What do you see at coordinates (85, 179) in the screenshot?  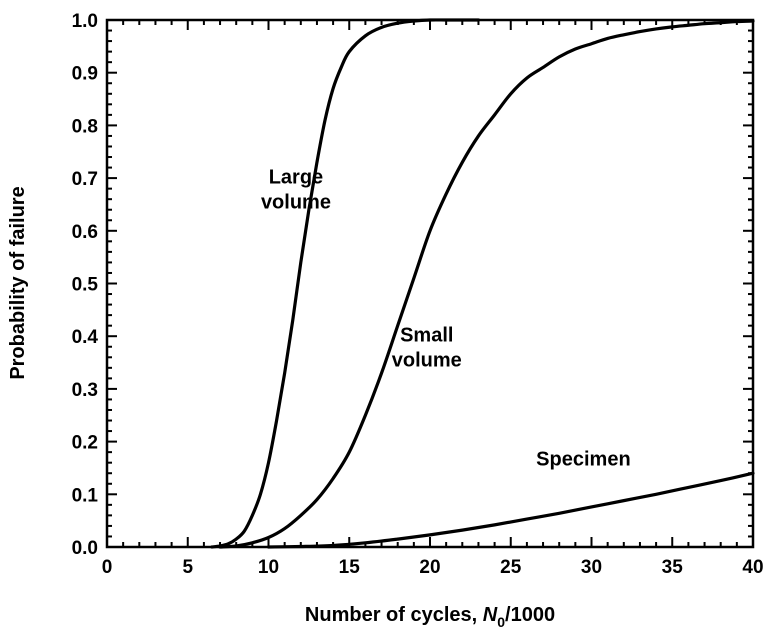 I see `y-tick-label: 0.7` at bounding box center [85, 179].